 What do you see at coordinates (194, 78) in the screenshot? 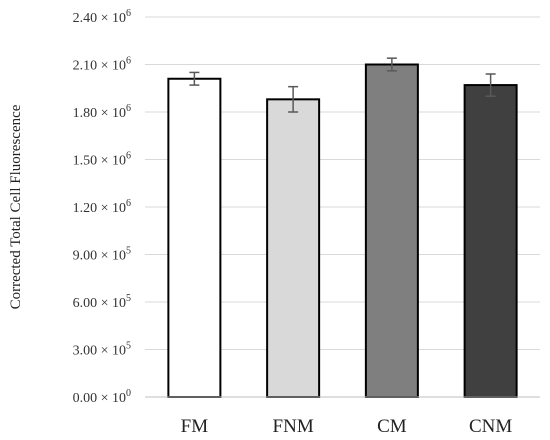
I see `error-bar-fm` at bounding box center [194, 78].